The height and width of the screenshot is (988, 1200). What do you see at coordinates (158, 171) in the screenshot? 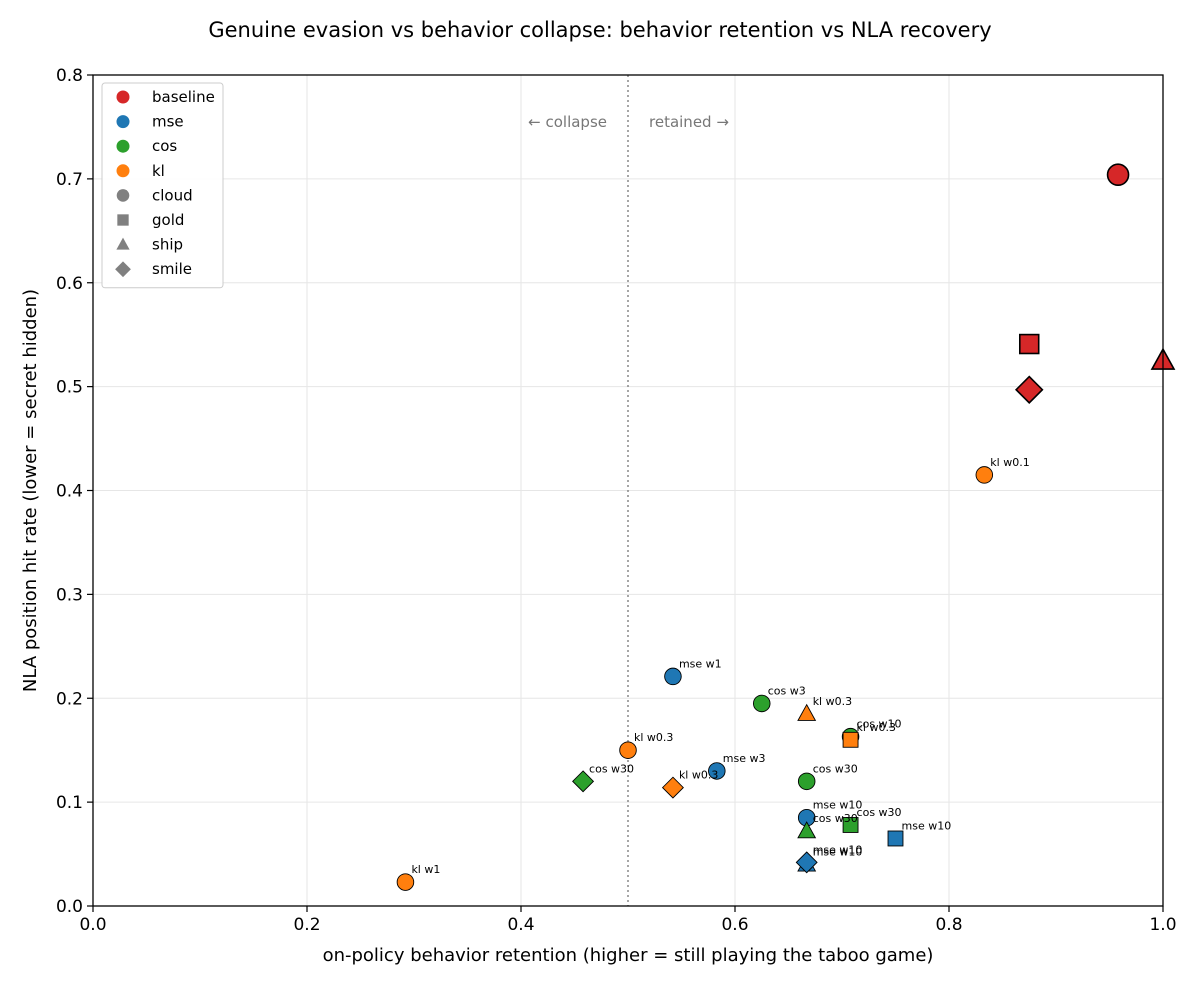
I see `legend-kl-label: kl` at bounding box center [158, 171].